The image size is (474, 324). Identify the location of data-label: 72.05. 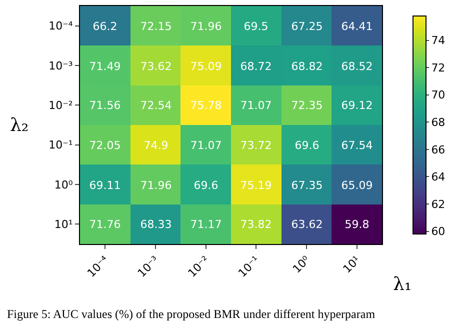
(105, 145).